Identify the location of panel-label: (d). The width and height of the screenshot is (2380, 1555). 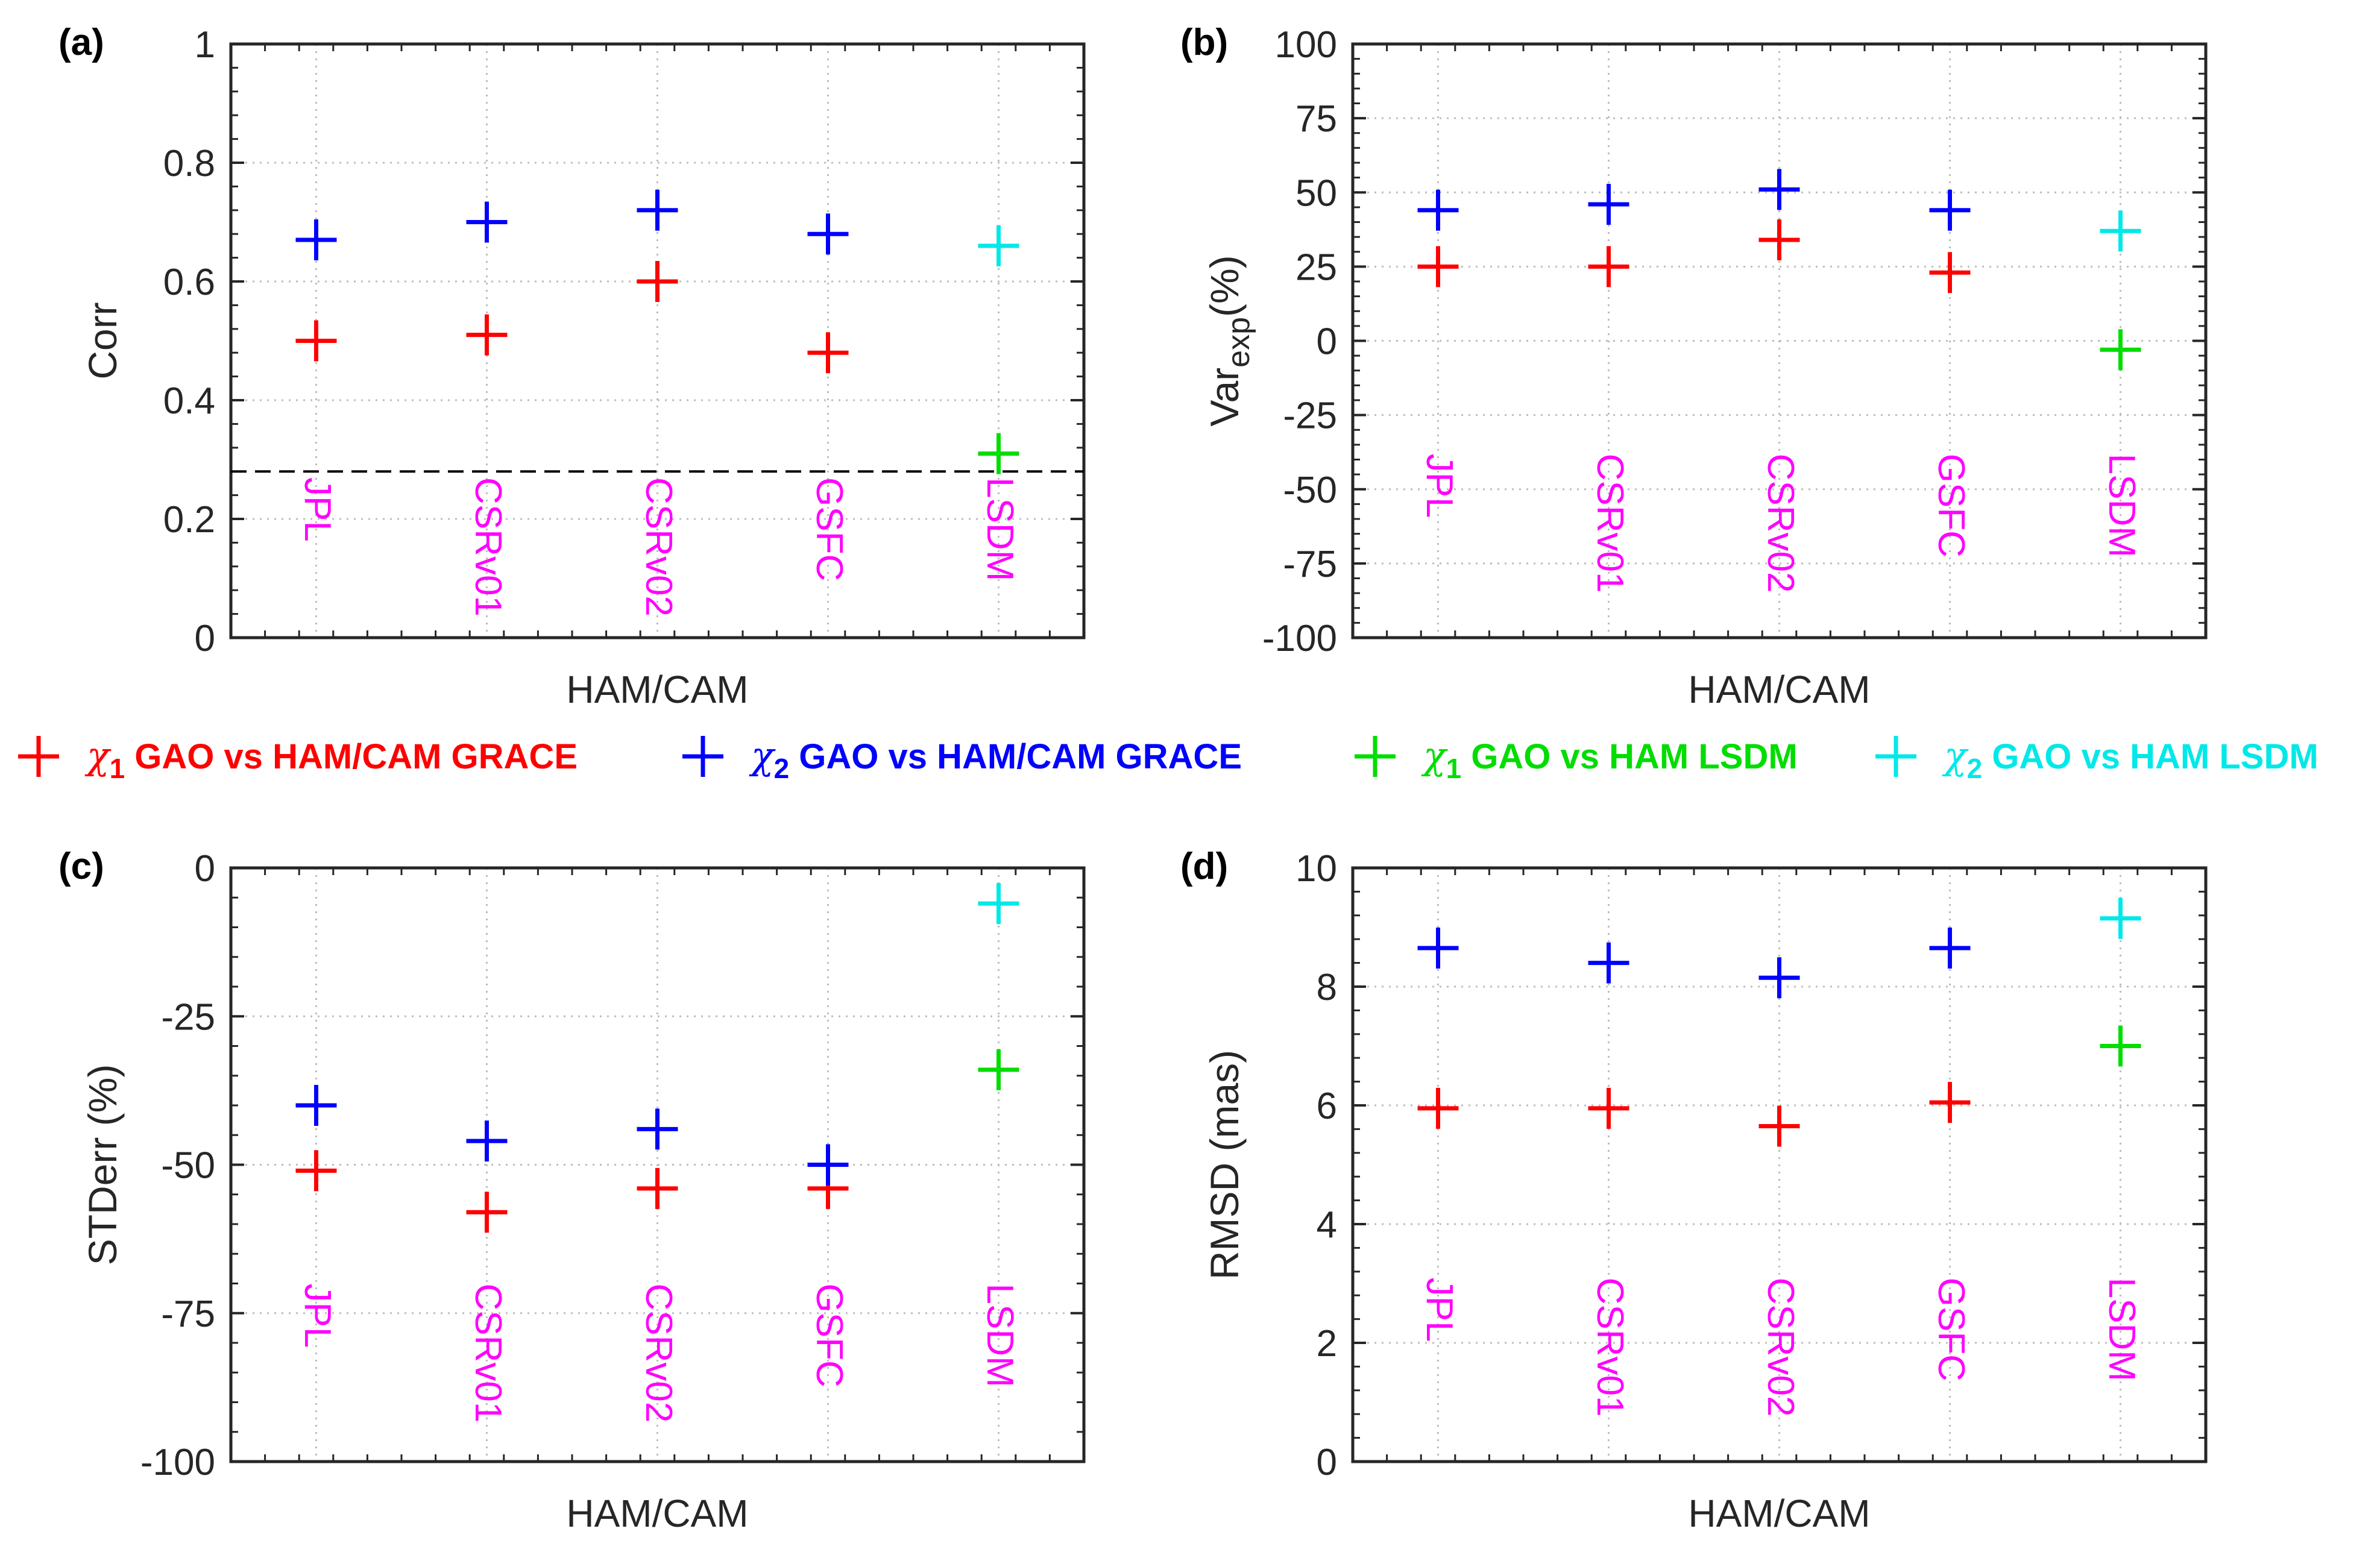
(1204, 866).